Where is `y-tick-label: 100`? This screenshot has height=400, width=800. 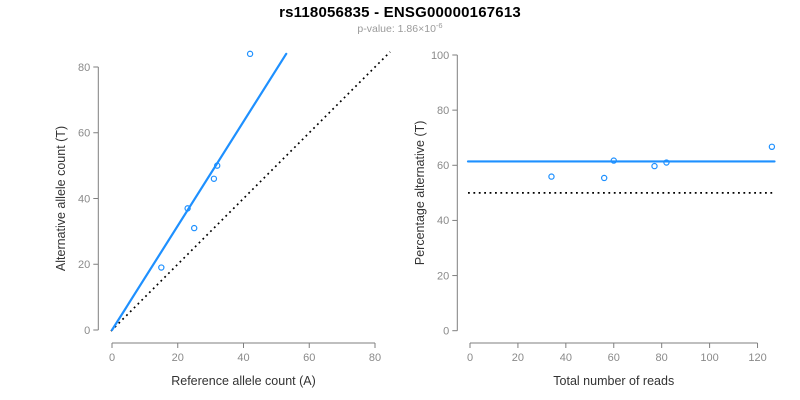
y-tick-label: 100 is located at coordinates (440, 56).